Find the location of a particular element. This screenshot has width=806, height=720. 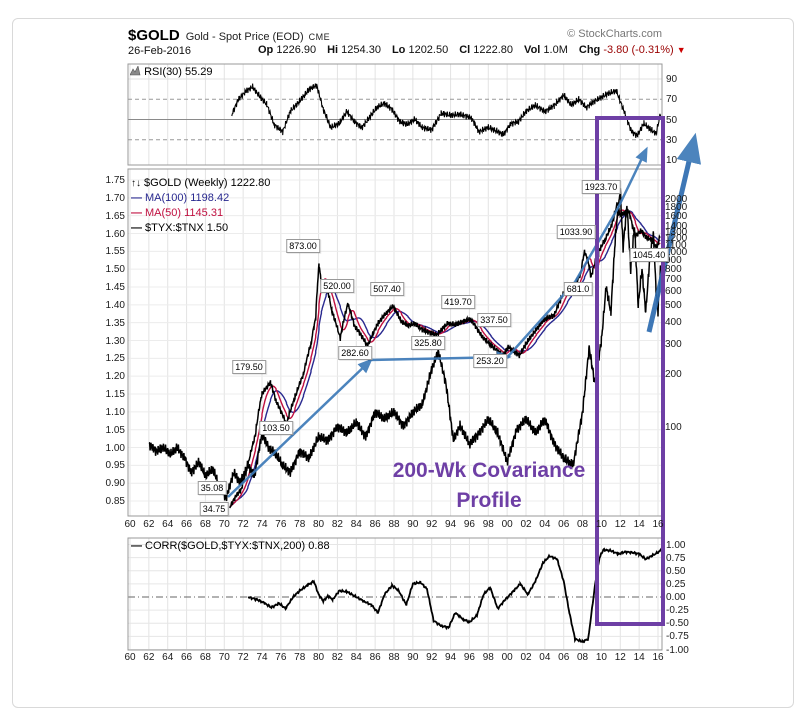

x-axis-label-bottom: 16 is located at coordinates (658, 657).